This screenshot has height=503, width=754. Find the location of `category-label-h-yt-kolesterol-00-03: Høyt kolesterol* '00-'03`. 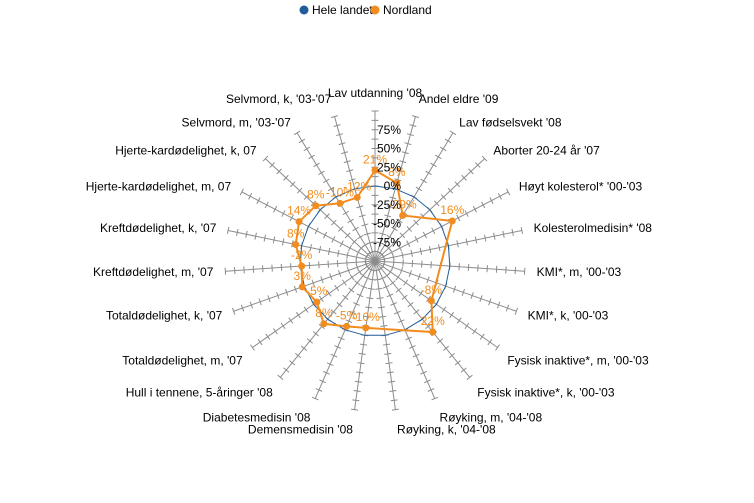

category-label-h-yt-kolesterol-00-03: Høyt kolesterol* '00-'03 is located at coordinates (581, 186).